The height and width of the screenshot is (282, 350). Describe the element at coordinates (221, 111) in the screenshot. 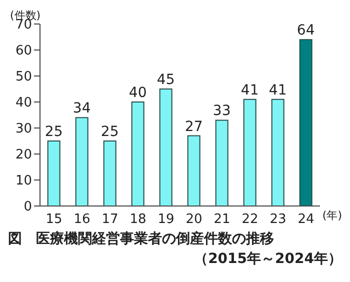

I see `data-label: 33` at that location.